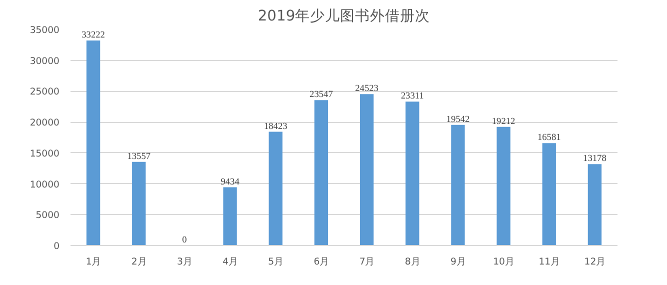  What do you see at coordinates (412, 262) in the screenshot?
I see `x-tick-label: 8月` at bounding box center [412, 262].